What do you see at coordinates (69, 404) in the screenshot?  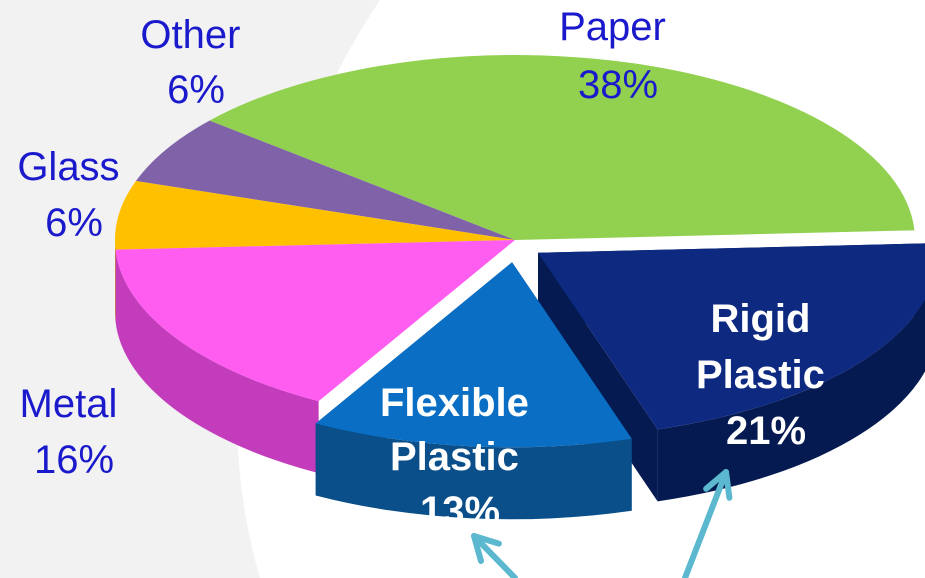 I see `label-metal-name: Metal` at bounding box center [69, 404].